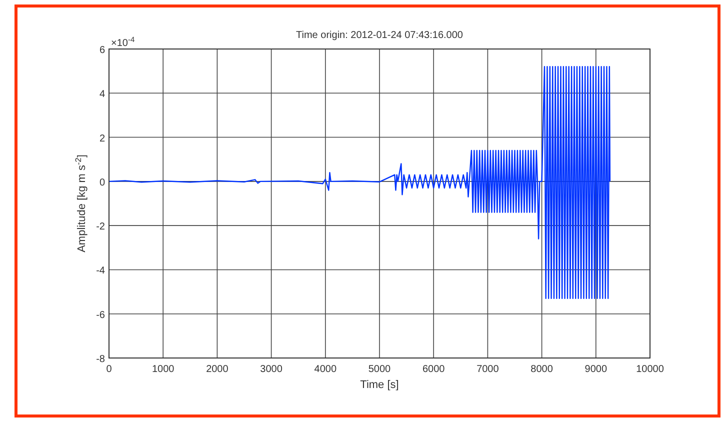 The width and height of the screenshot is (725, 421). What do you see at coordinates (163, 369) in the screenshot?
I see `x-tick-label: 1000` at bounding box center [163, 369].